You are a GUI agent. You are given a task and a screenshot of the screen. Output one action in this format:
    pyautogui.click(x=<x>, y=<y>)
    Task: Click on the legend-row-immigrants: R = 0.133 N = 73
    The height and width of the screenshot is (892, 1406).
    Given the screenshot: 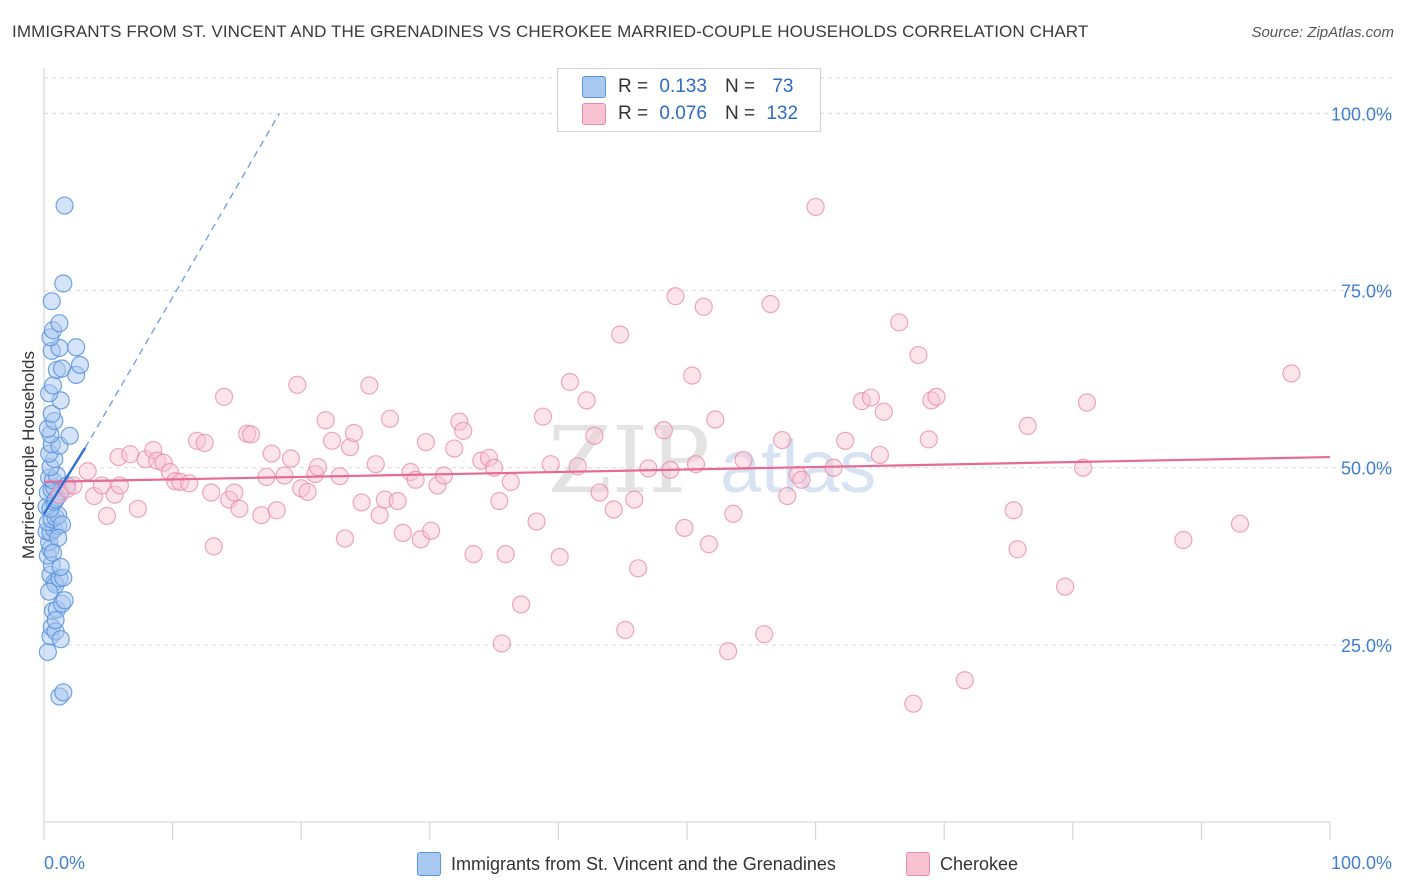 What is the action you would take?
    pyautogui.click(x=687, y=87)
    